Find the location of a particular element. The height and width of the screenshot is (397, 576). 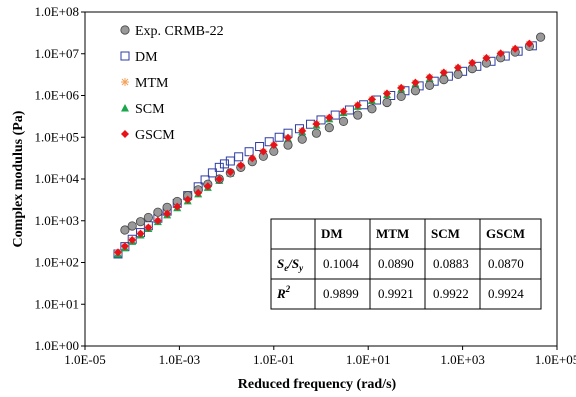

table-cell: 0.0870 is located at coordinates (506, 263).